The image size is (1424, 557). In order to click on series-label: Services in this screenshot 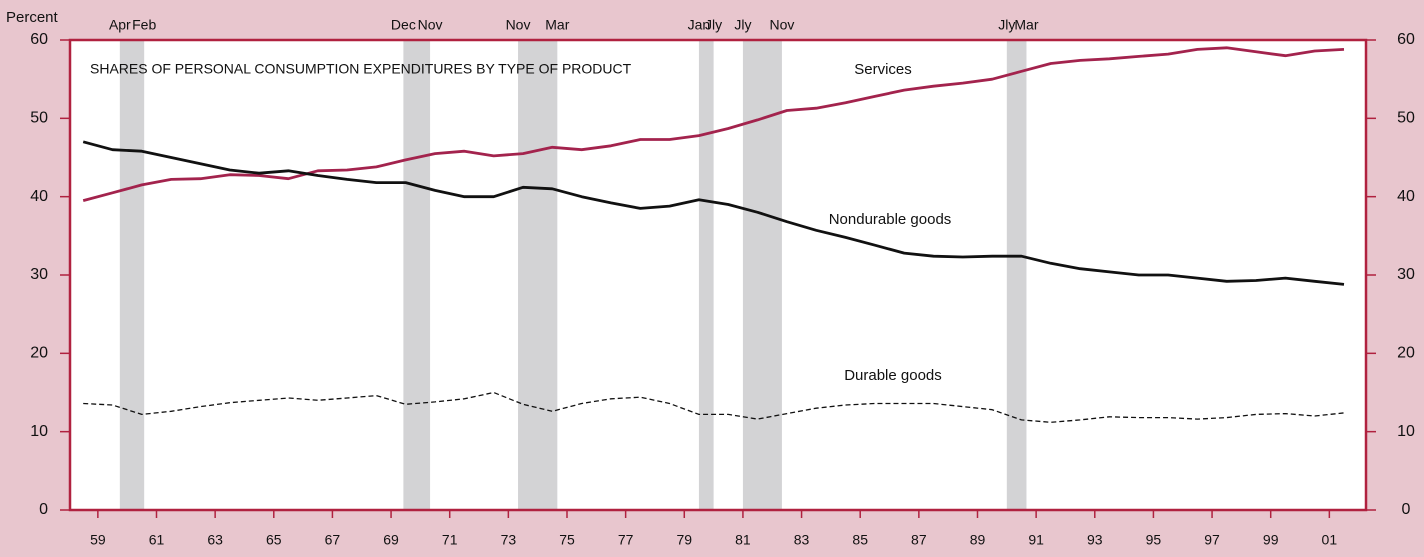, I will do `click(883, 69)`.